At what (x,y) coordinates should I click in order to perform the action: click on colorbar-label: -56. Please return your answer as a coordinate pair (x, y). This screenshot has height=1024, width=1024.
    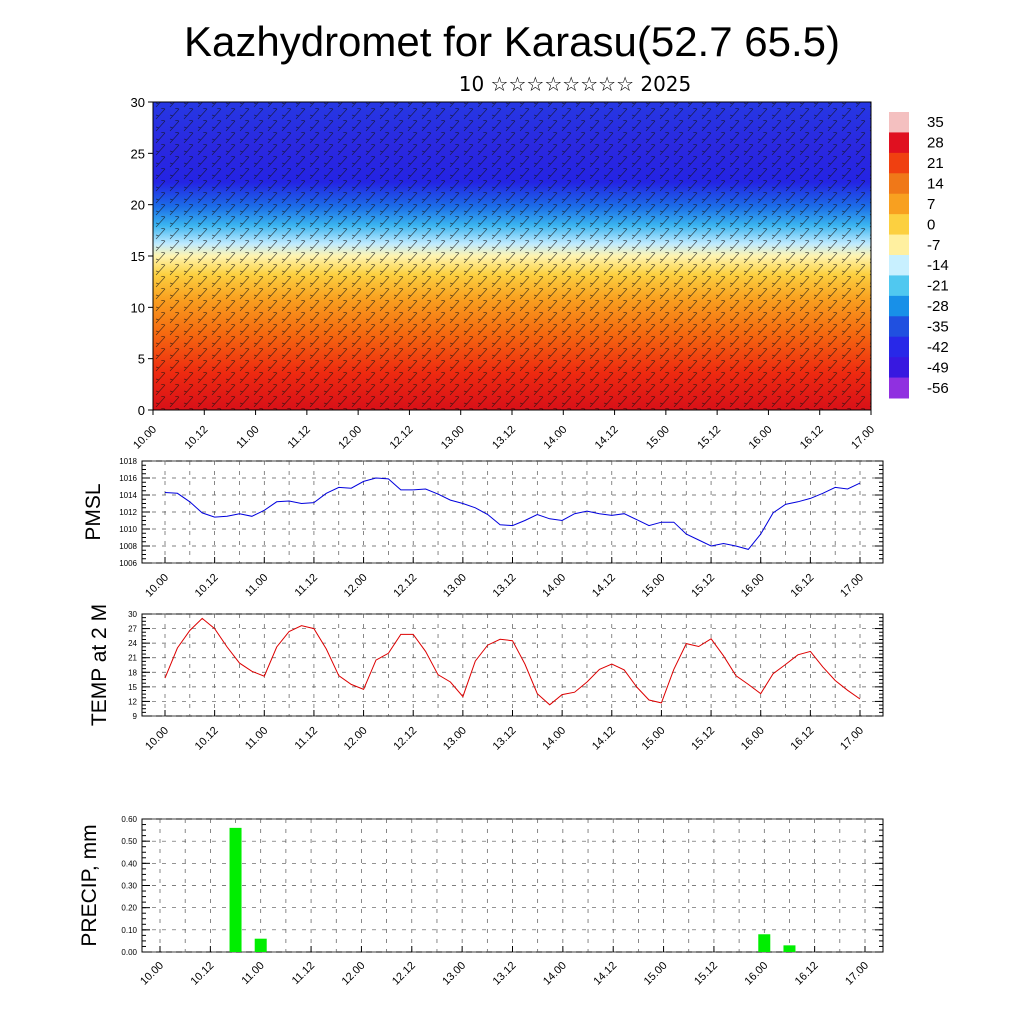
    Looking at the image, I should click on (938, 388).